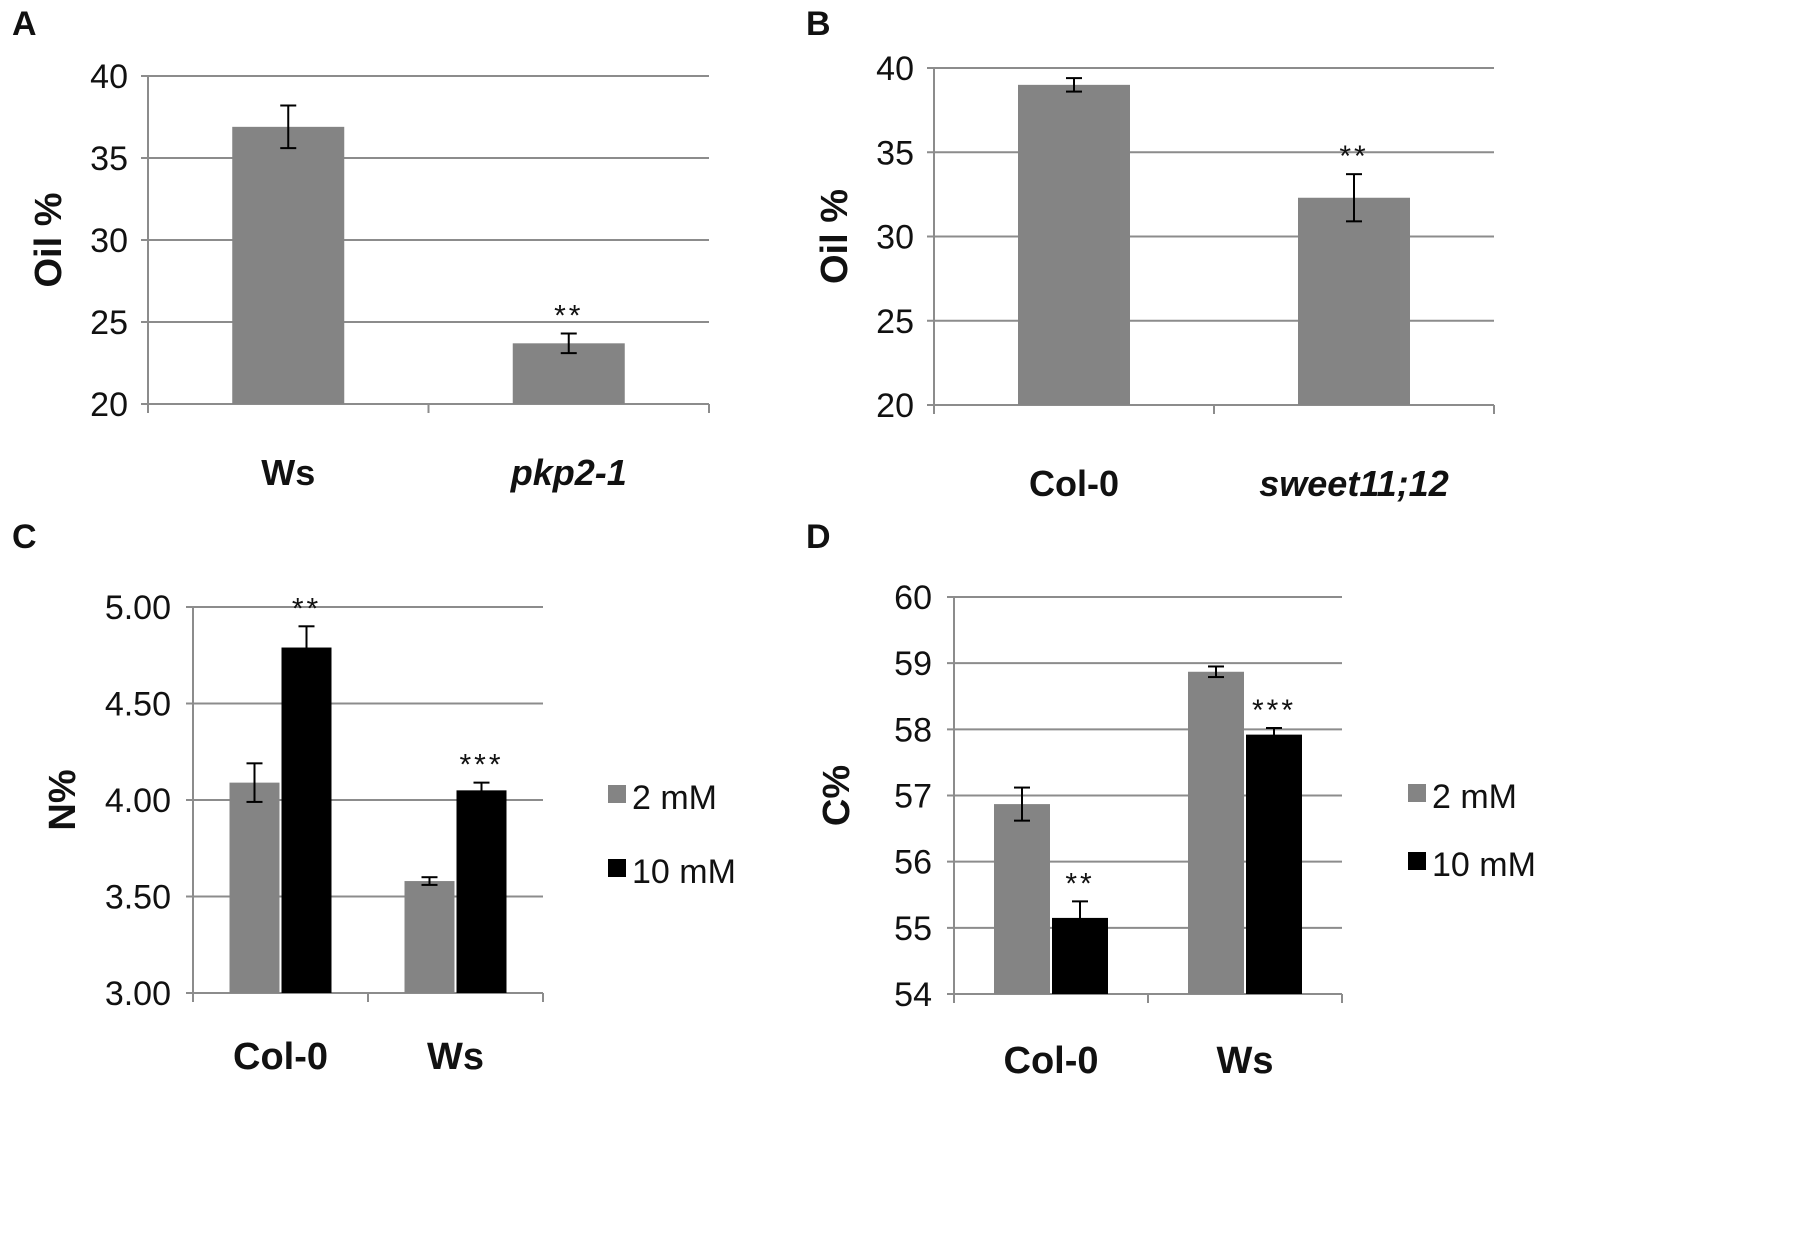 This screenshot has height=1253, width=1800. What do you see at coordinates (24, 24) in the screenshot?
I see `panel-letter: A` at bounding box center [24, 24].